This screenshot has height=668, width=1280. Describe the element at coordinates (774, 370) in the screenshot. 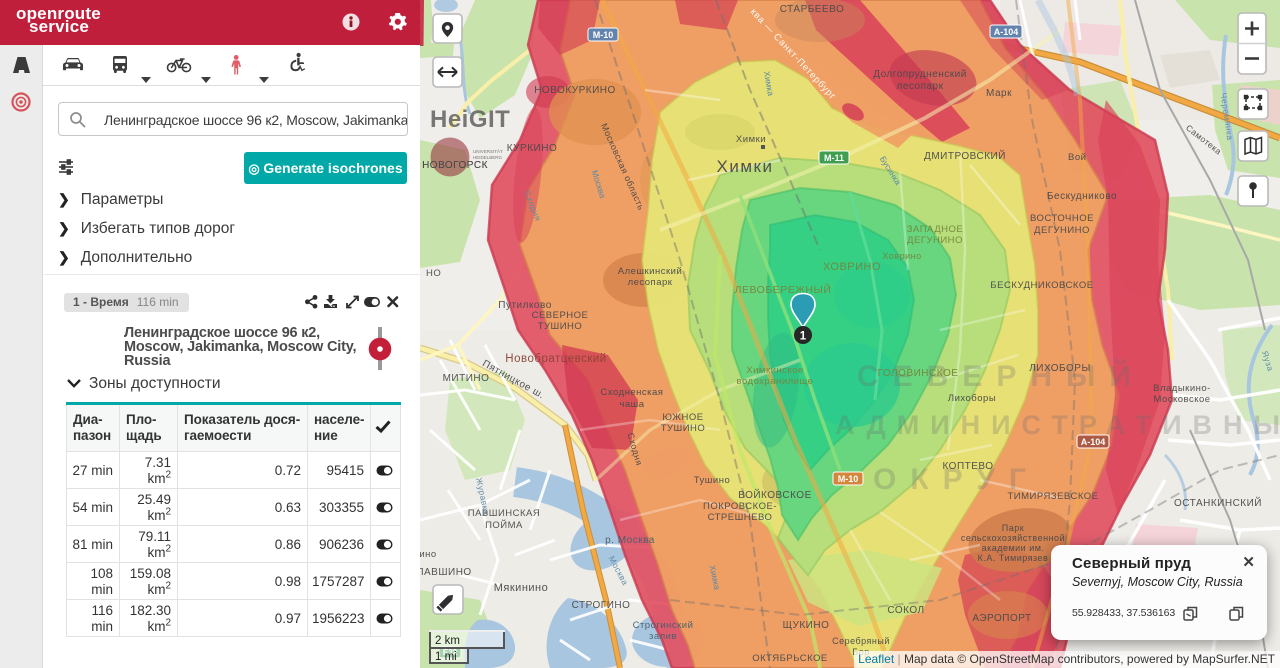

I see `svg-text: Химкинское` at that location.